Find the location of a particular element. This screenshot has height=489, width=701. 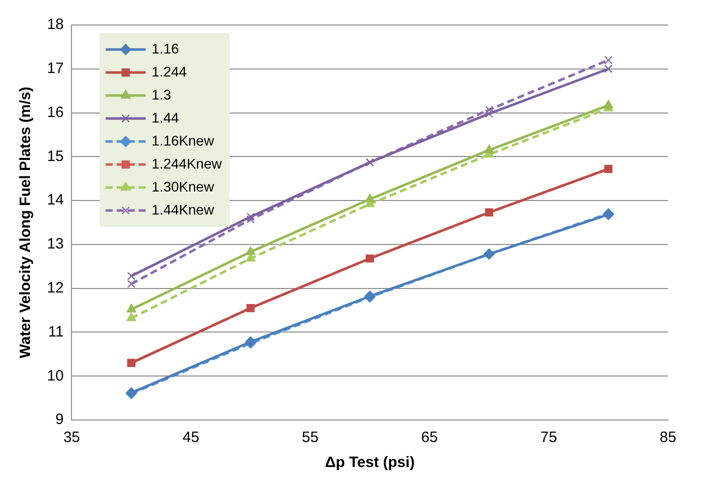

x-axis-title: Δp Test (psi) is located at coordinates (370, 463).